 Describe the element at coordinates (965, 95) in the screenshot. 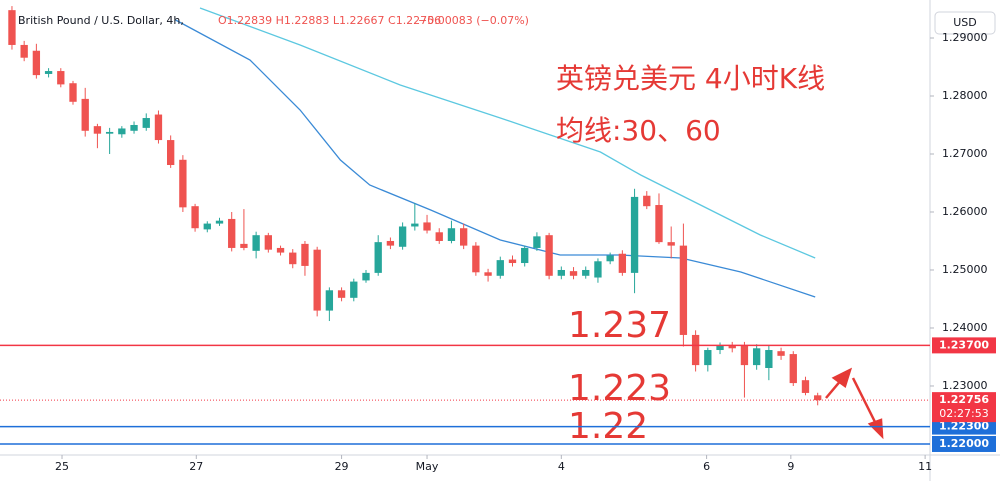

I see `y-tick-label: 1.28000` at that location.